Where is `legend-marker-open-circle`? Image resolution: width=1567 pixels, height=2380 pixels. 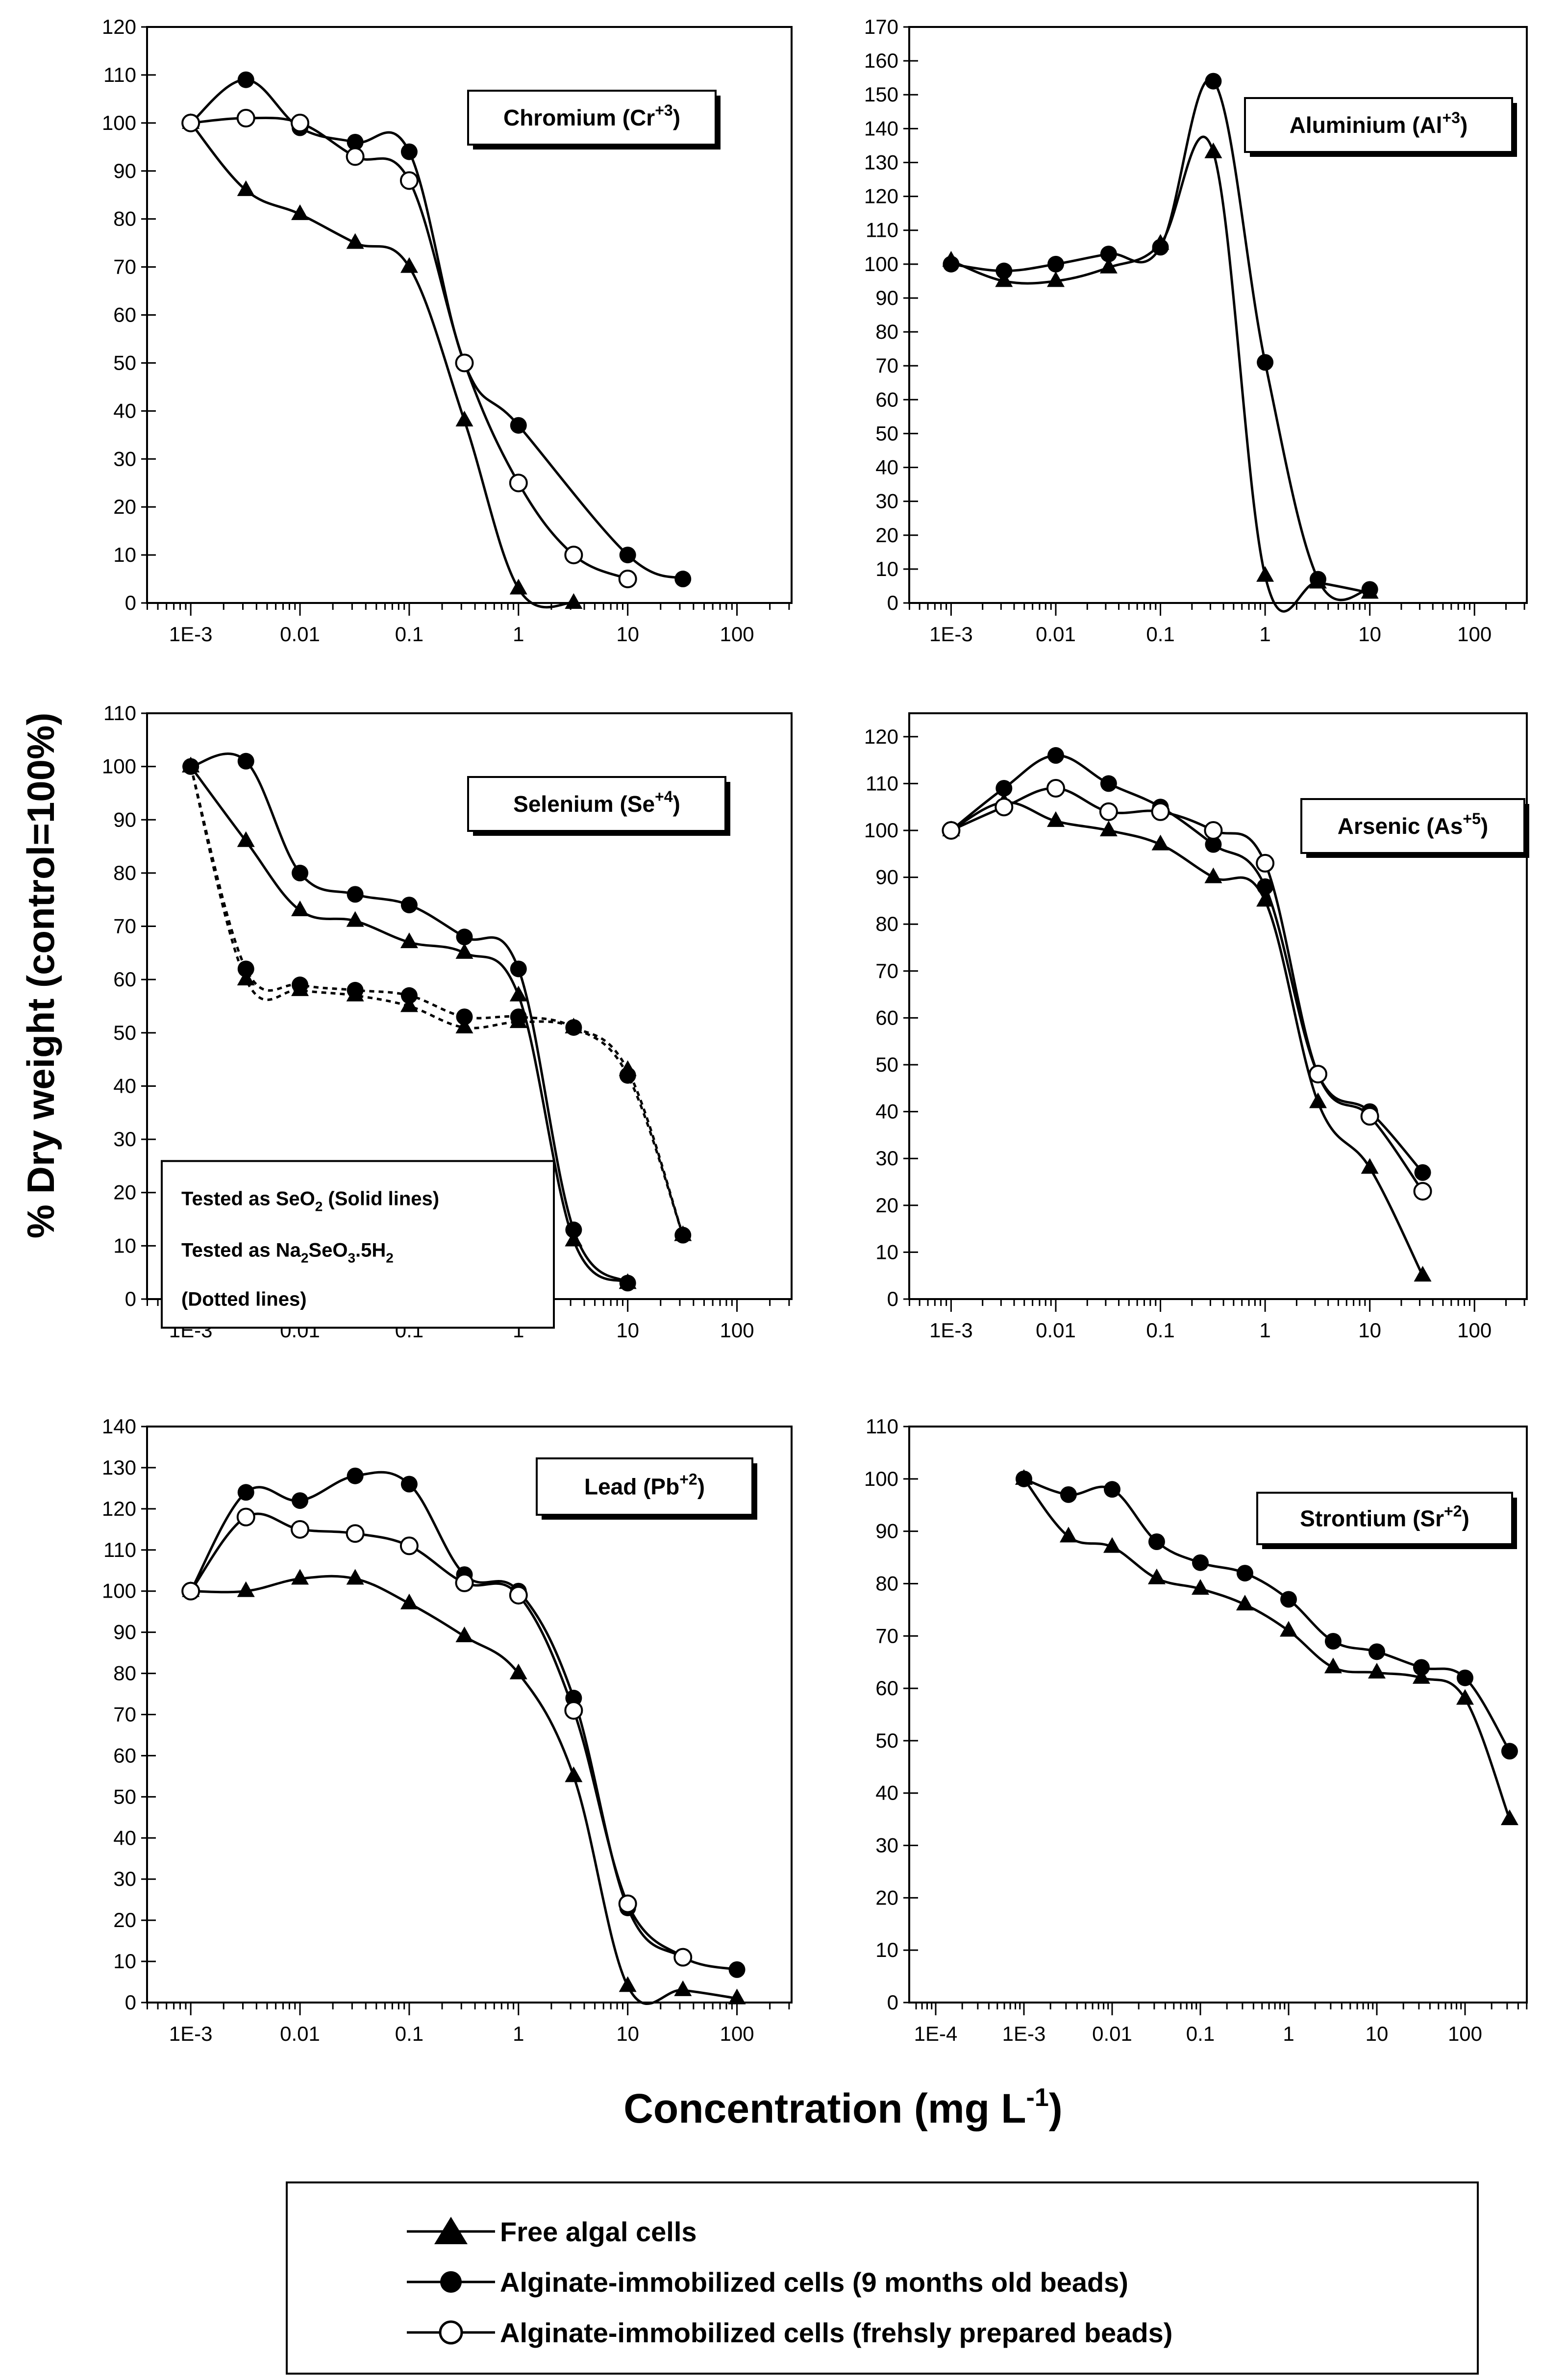 legend-marker-open-circle is located at coordinates (451, 2332).